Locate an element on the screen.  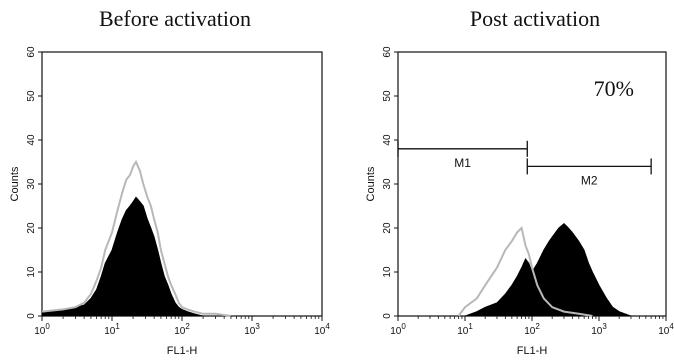
panel-title-post: Post activation is located at coordinates (535, 18).